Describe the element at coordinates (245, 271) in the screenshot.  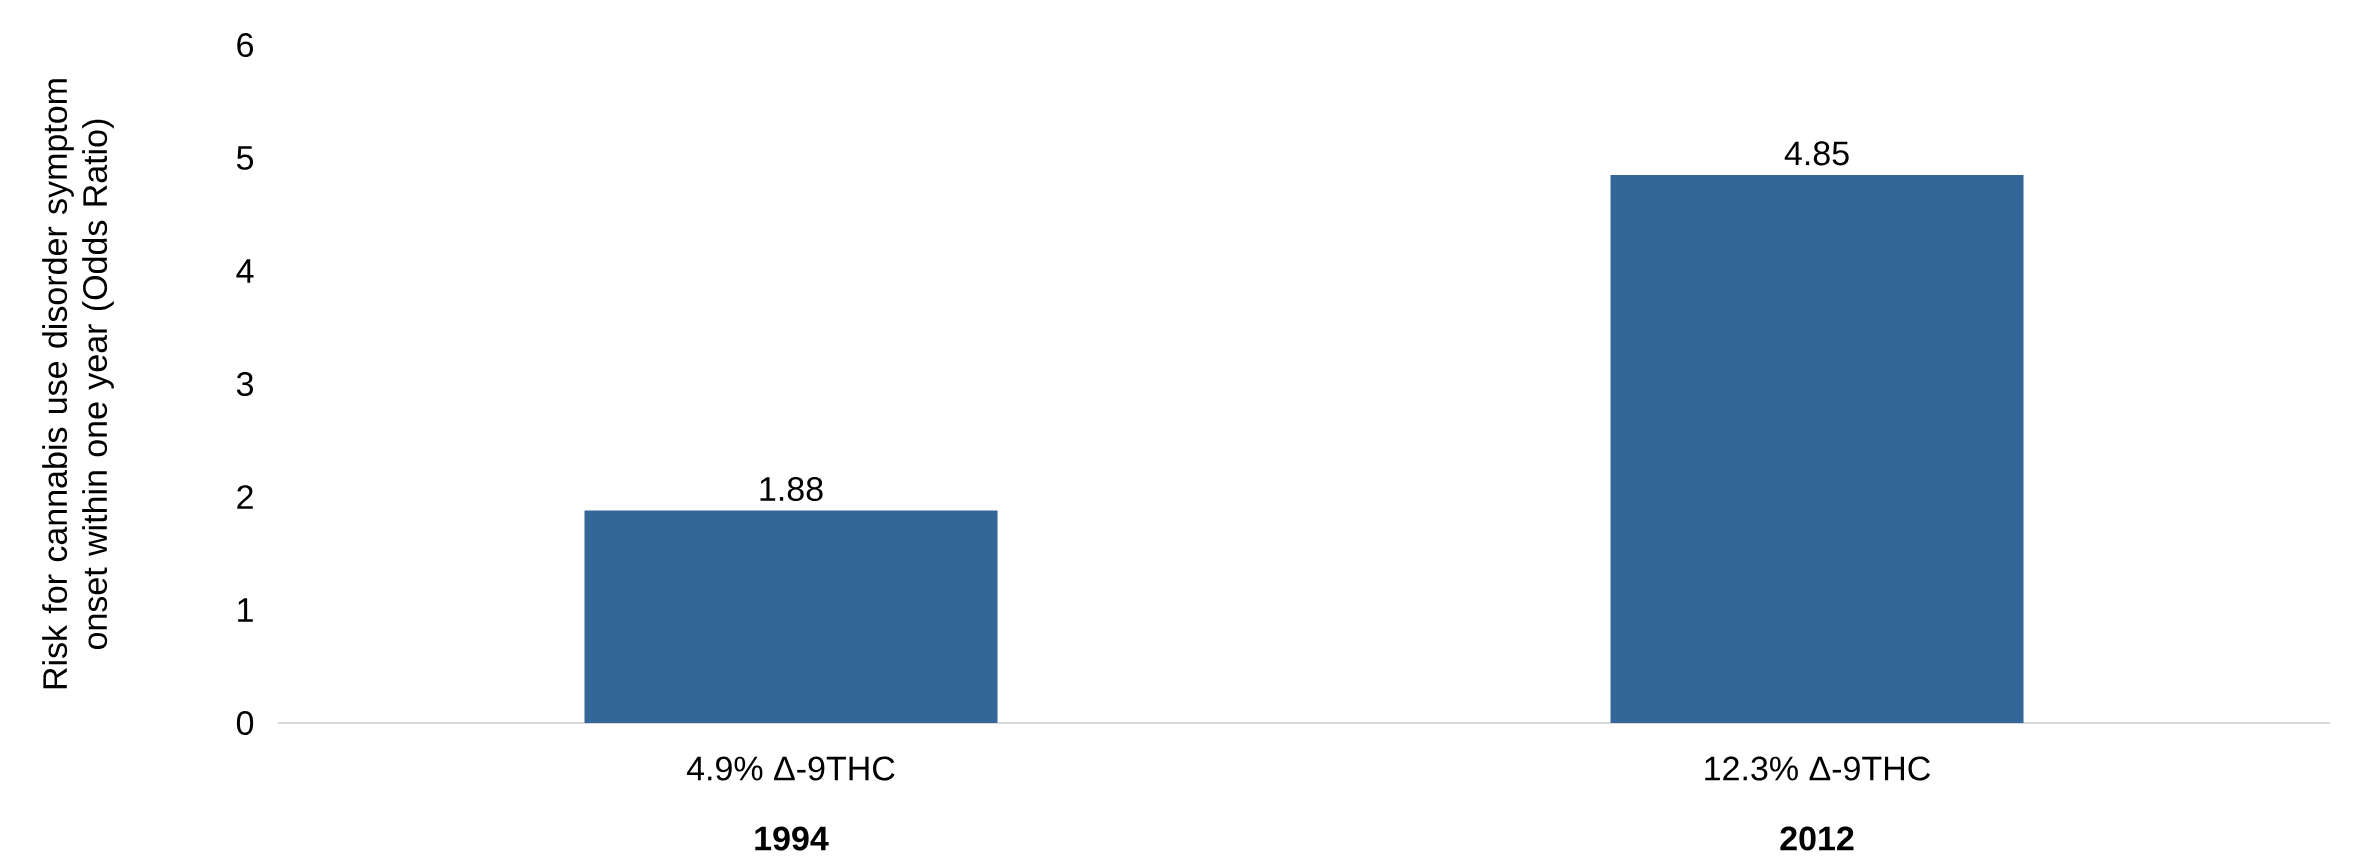
I see `y-tick-label: 4` at that location.